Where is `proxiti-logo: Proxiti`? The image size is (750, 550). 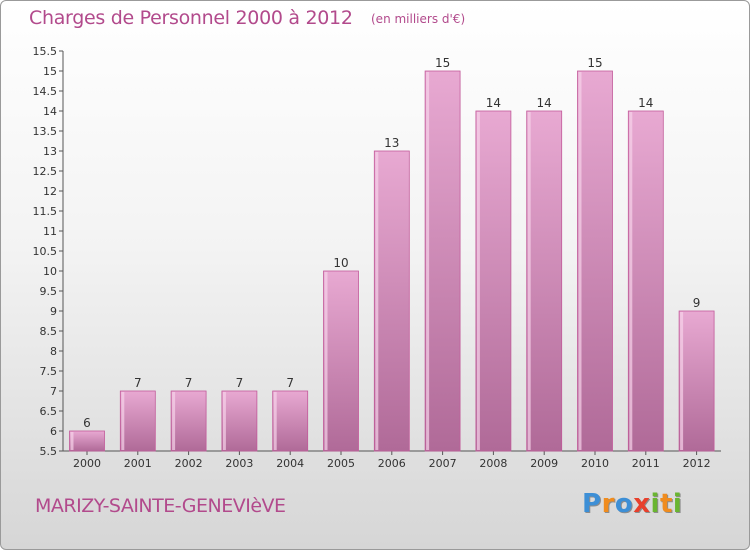
proxiti-logo: Proxiti is located at coordinates (632, 504).